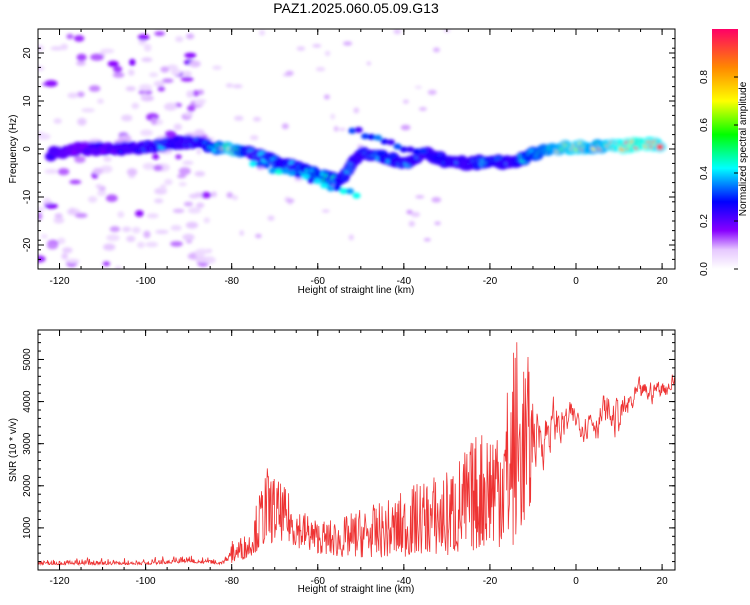 This screenshot has width=750, height=605. What do you see at coordinates (704, 173) in the screenshot?
I see `colorbar-tick-label: 0.4` at bounding box center [704, 173].